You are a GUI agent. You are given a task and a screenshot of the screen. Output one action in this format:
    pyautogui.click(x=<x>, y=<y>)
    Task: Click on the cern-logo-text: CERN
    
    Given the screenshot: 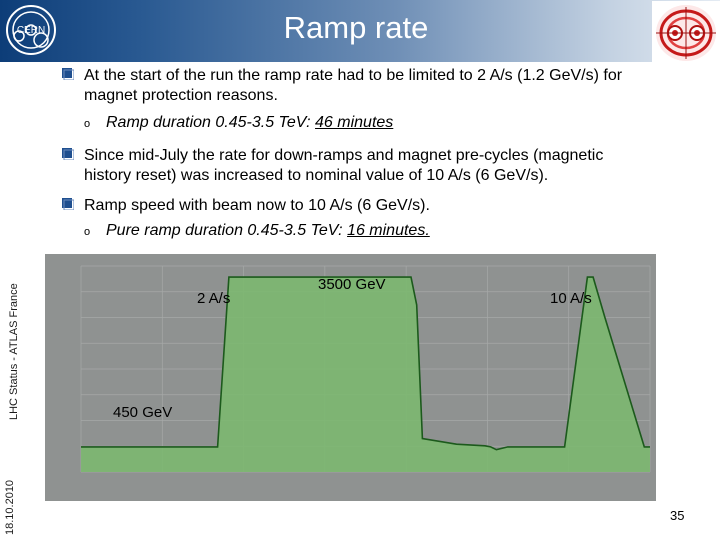 What is the action you would take?
    pyautogui.click(x=31, y=30)
    